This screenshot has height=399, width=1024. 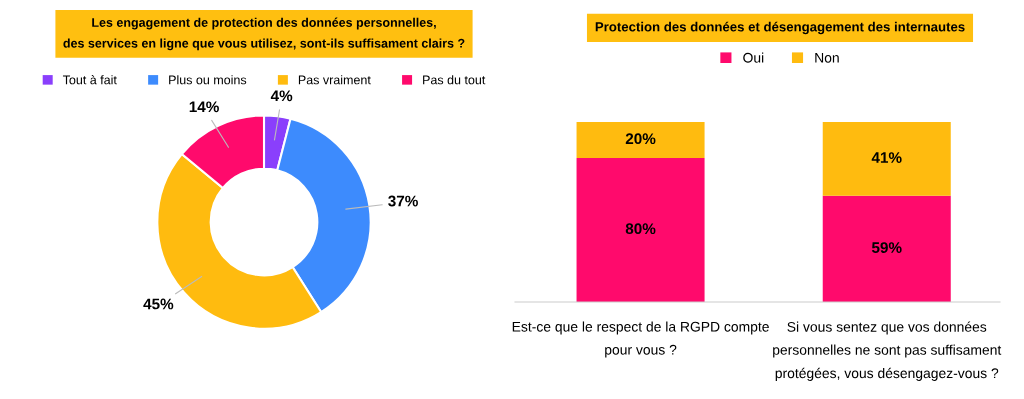 I want to click on chart-title: Protection des données et désengagement des internautes, so click(x=780, y=28).